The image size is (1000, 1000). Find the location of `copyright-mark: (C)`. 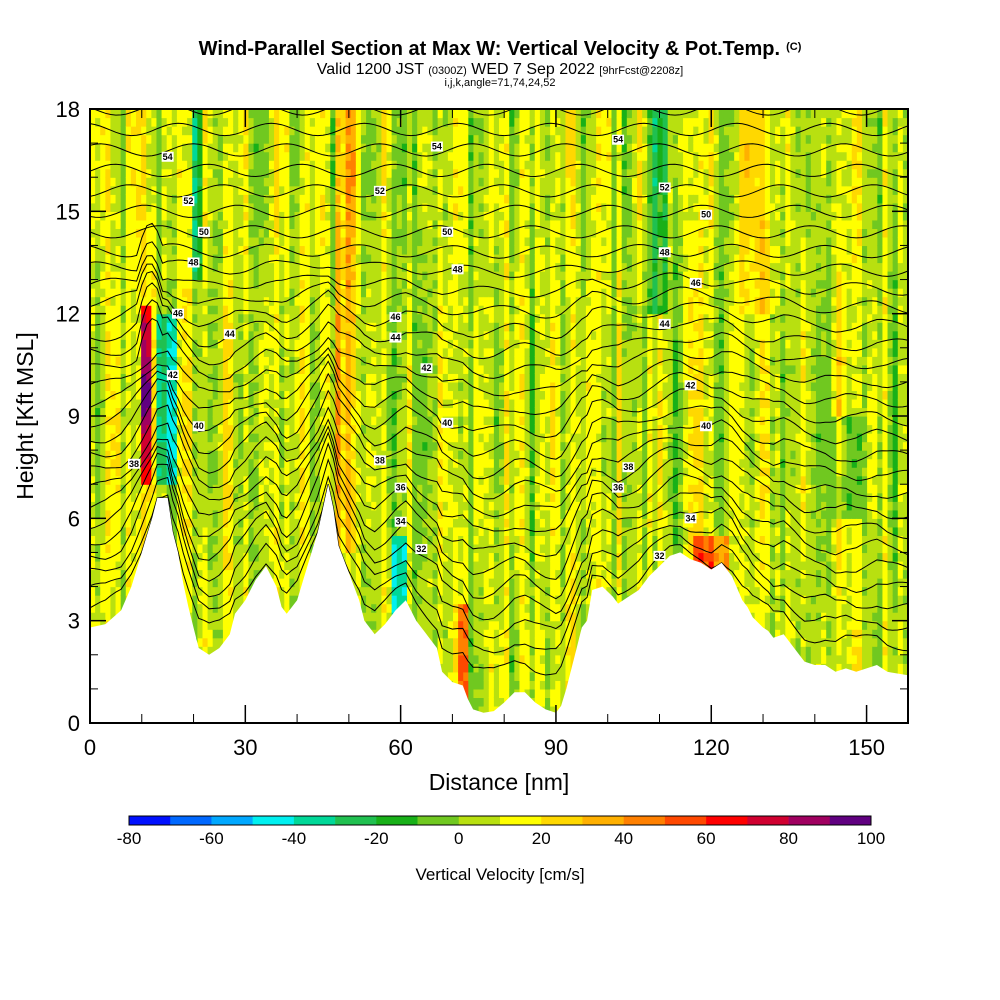

copyright-mark: (C) is located at coordinates (794, 47).